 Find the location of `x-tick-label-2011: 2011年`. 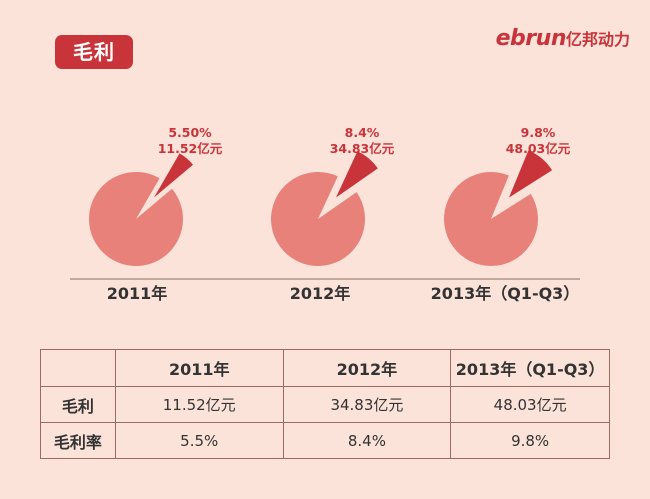

x-tick-label-2011: 2011年 is located at coordinates (137, 293).